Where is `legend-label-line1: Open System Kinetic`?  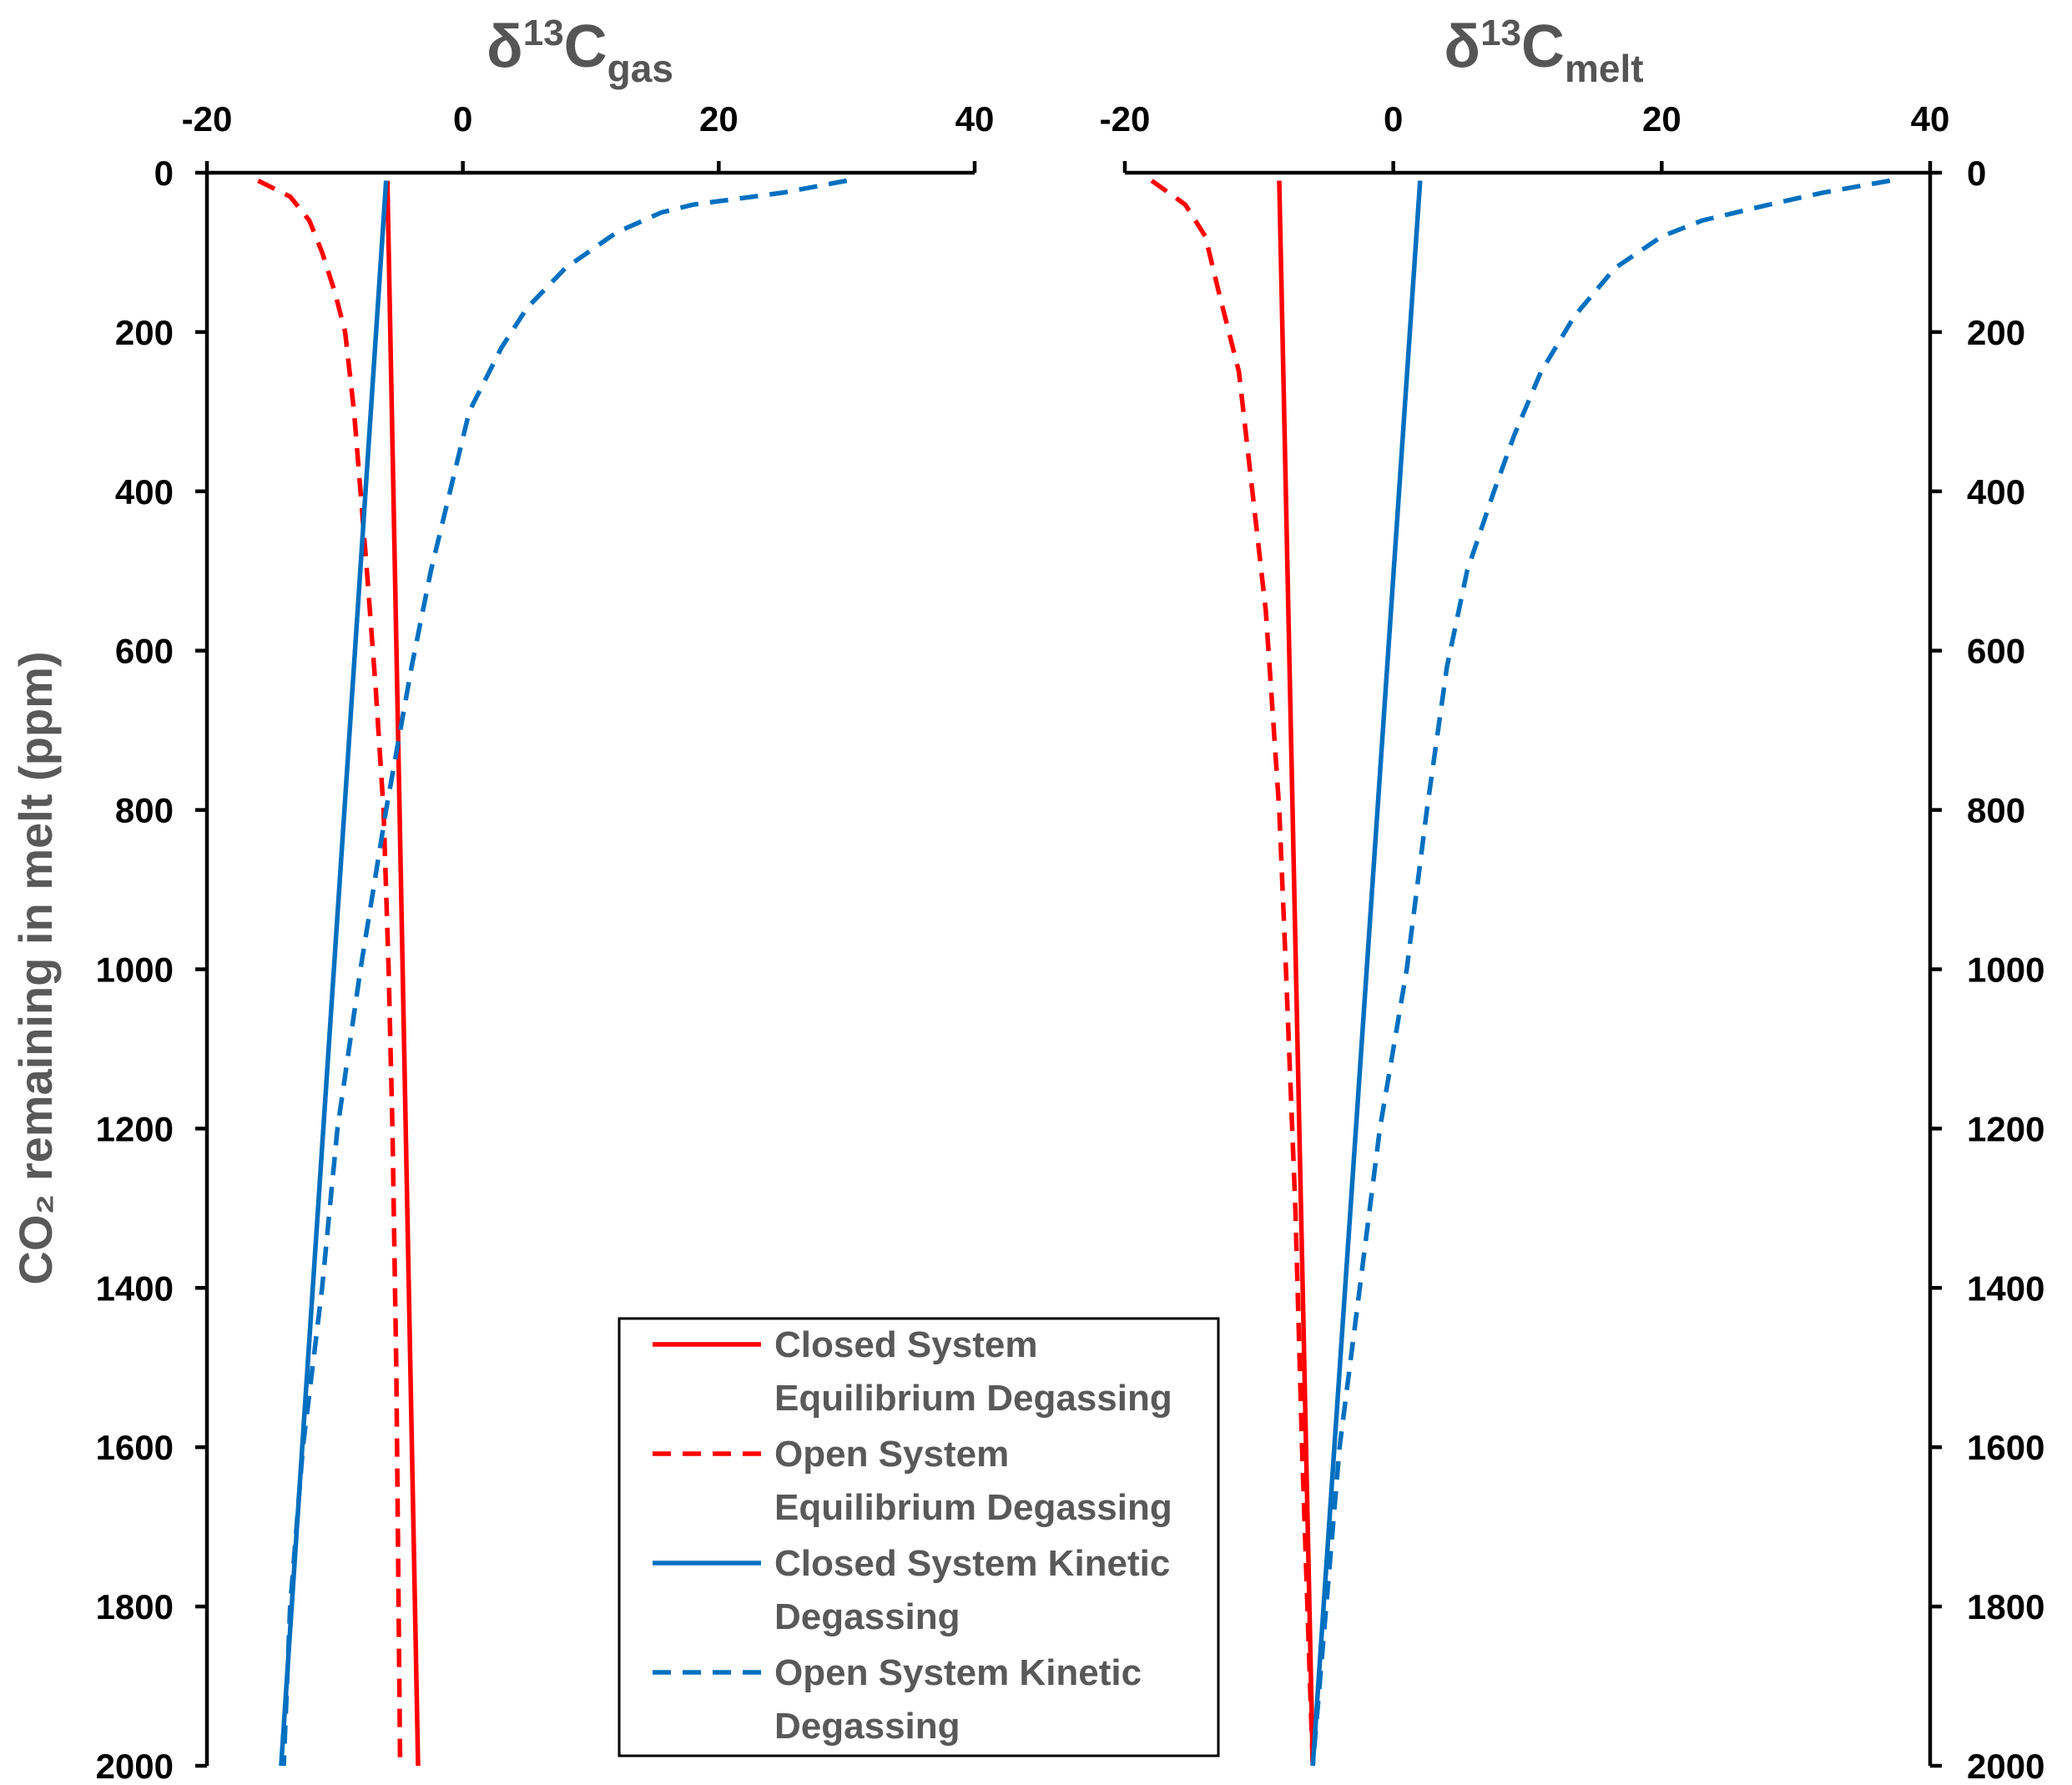 legend-label-line1: Open System Kinetic is located at coordinates (958, 1672).